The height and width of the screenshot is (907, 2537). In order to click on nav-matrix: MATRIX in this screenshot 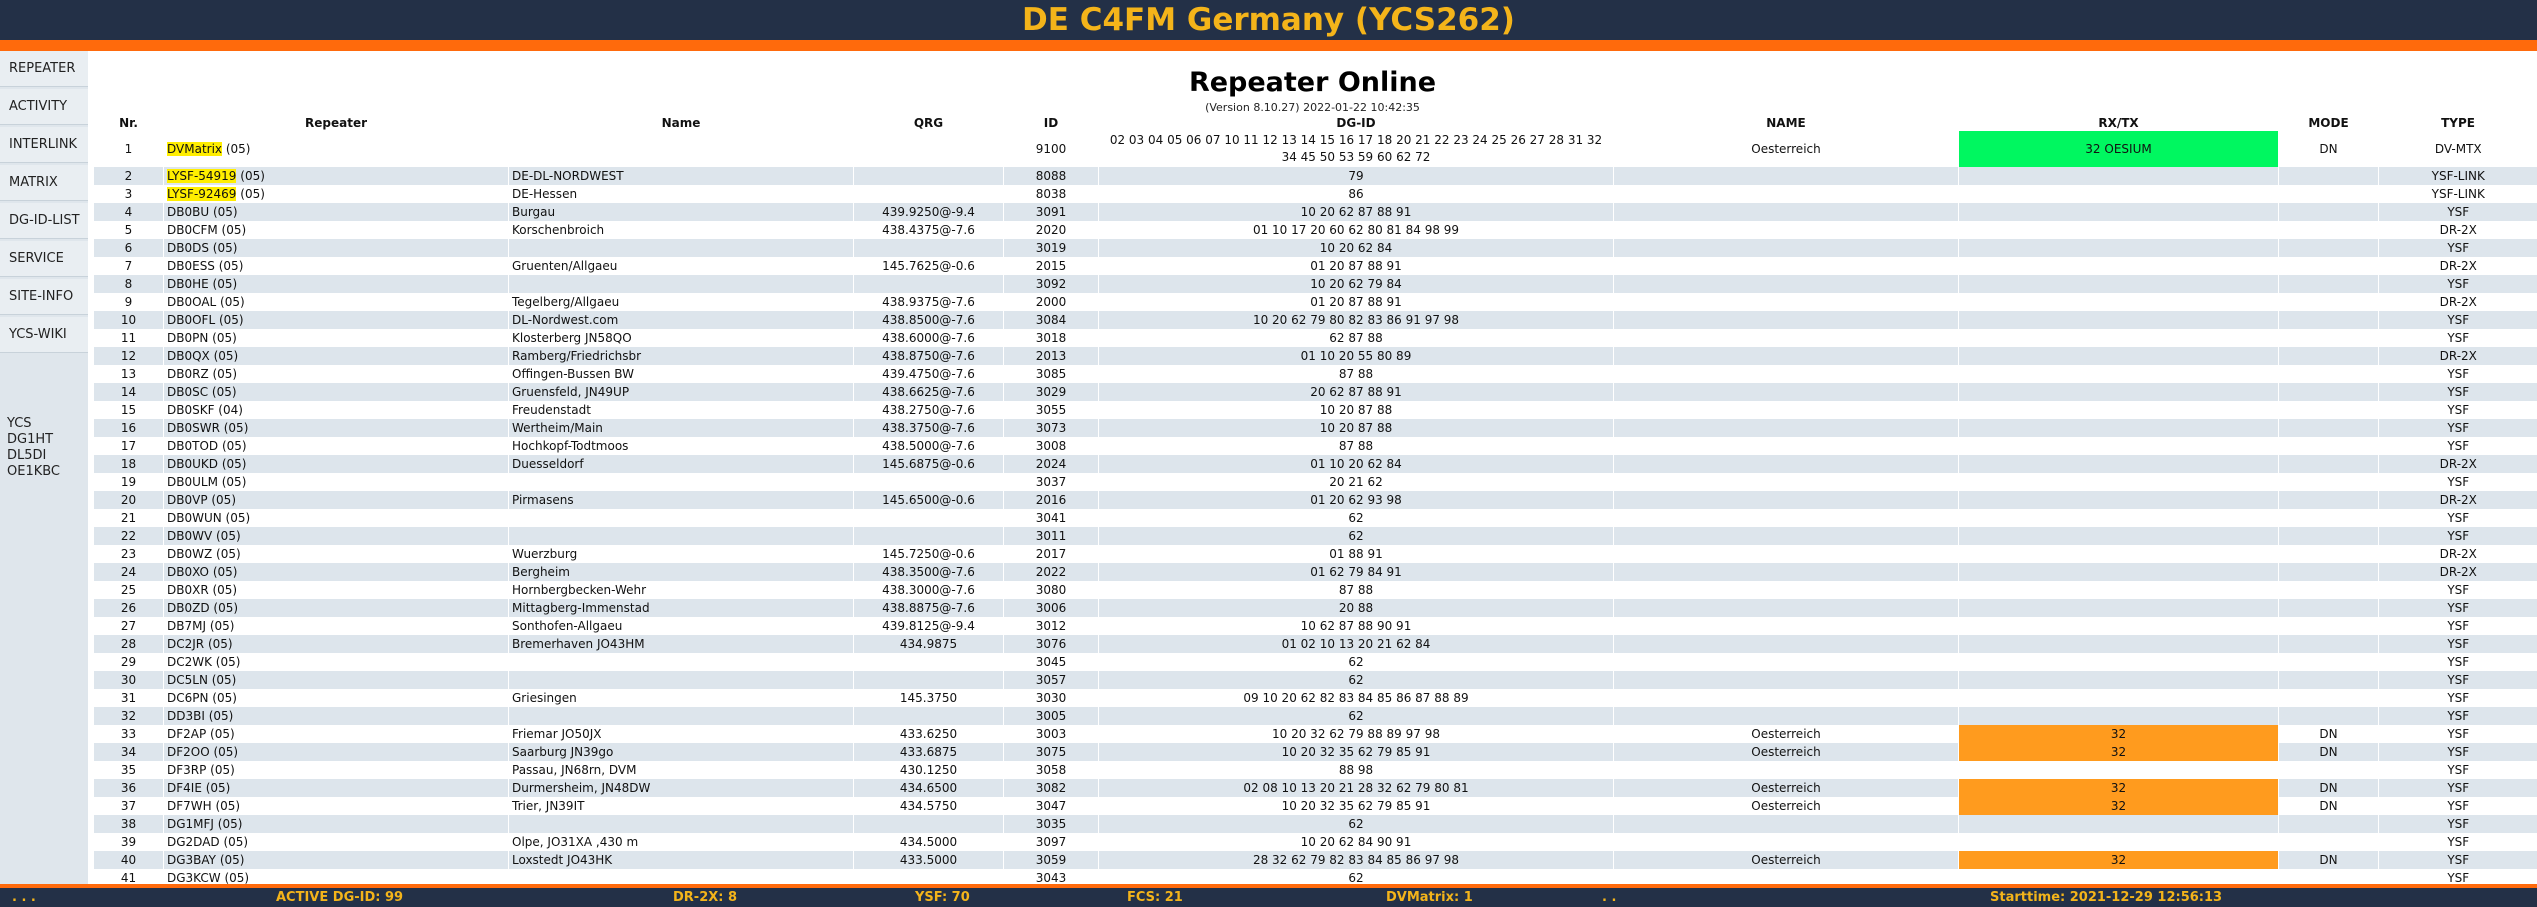, I will do `click(44, 183)`.